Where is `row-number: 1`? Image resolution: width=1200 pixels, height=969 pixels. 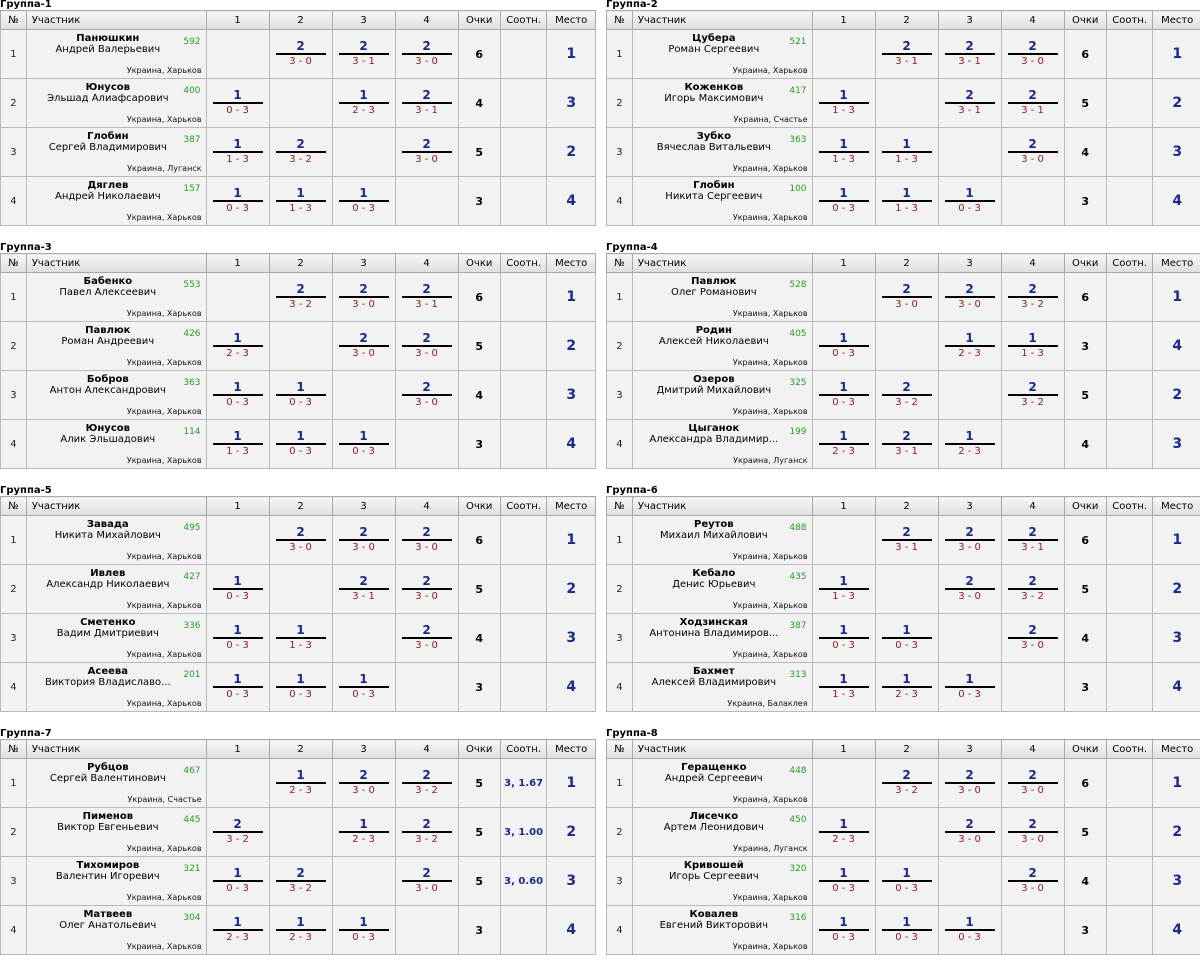 row-number: 1 is located at coordinates (620, 54).